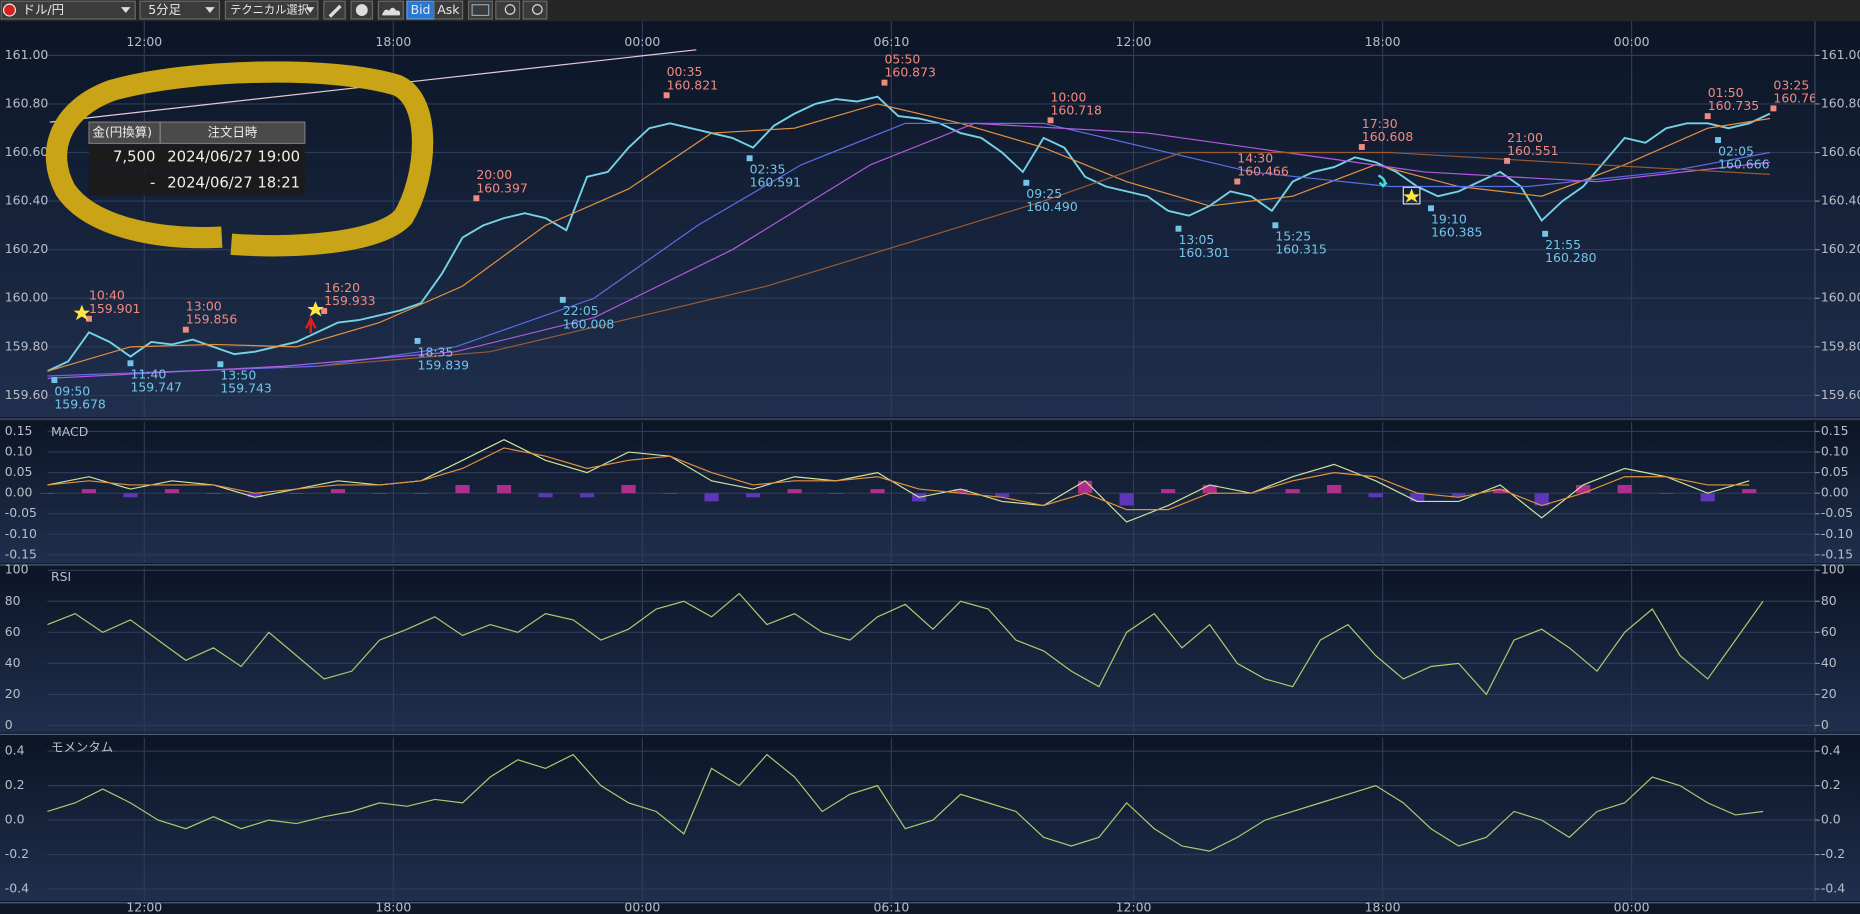 Image resolution: width=1860 pixels, height=914 pixels. I want to click on table-cell: 2024/06/27 19:00, so click(233, 157).